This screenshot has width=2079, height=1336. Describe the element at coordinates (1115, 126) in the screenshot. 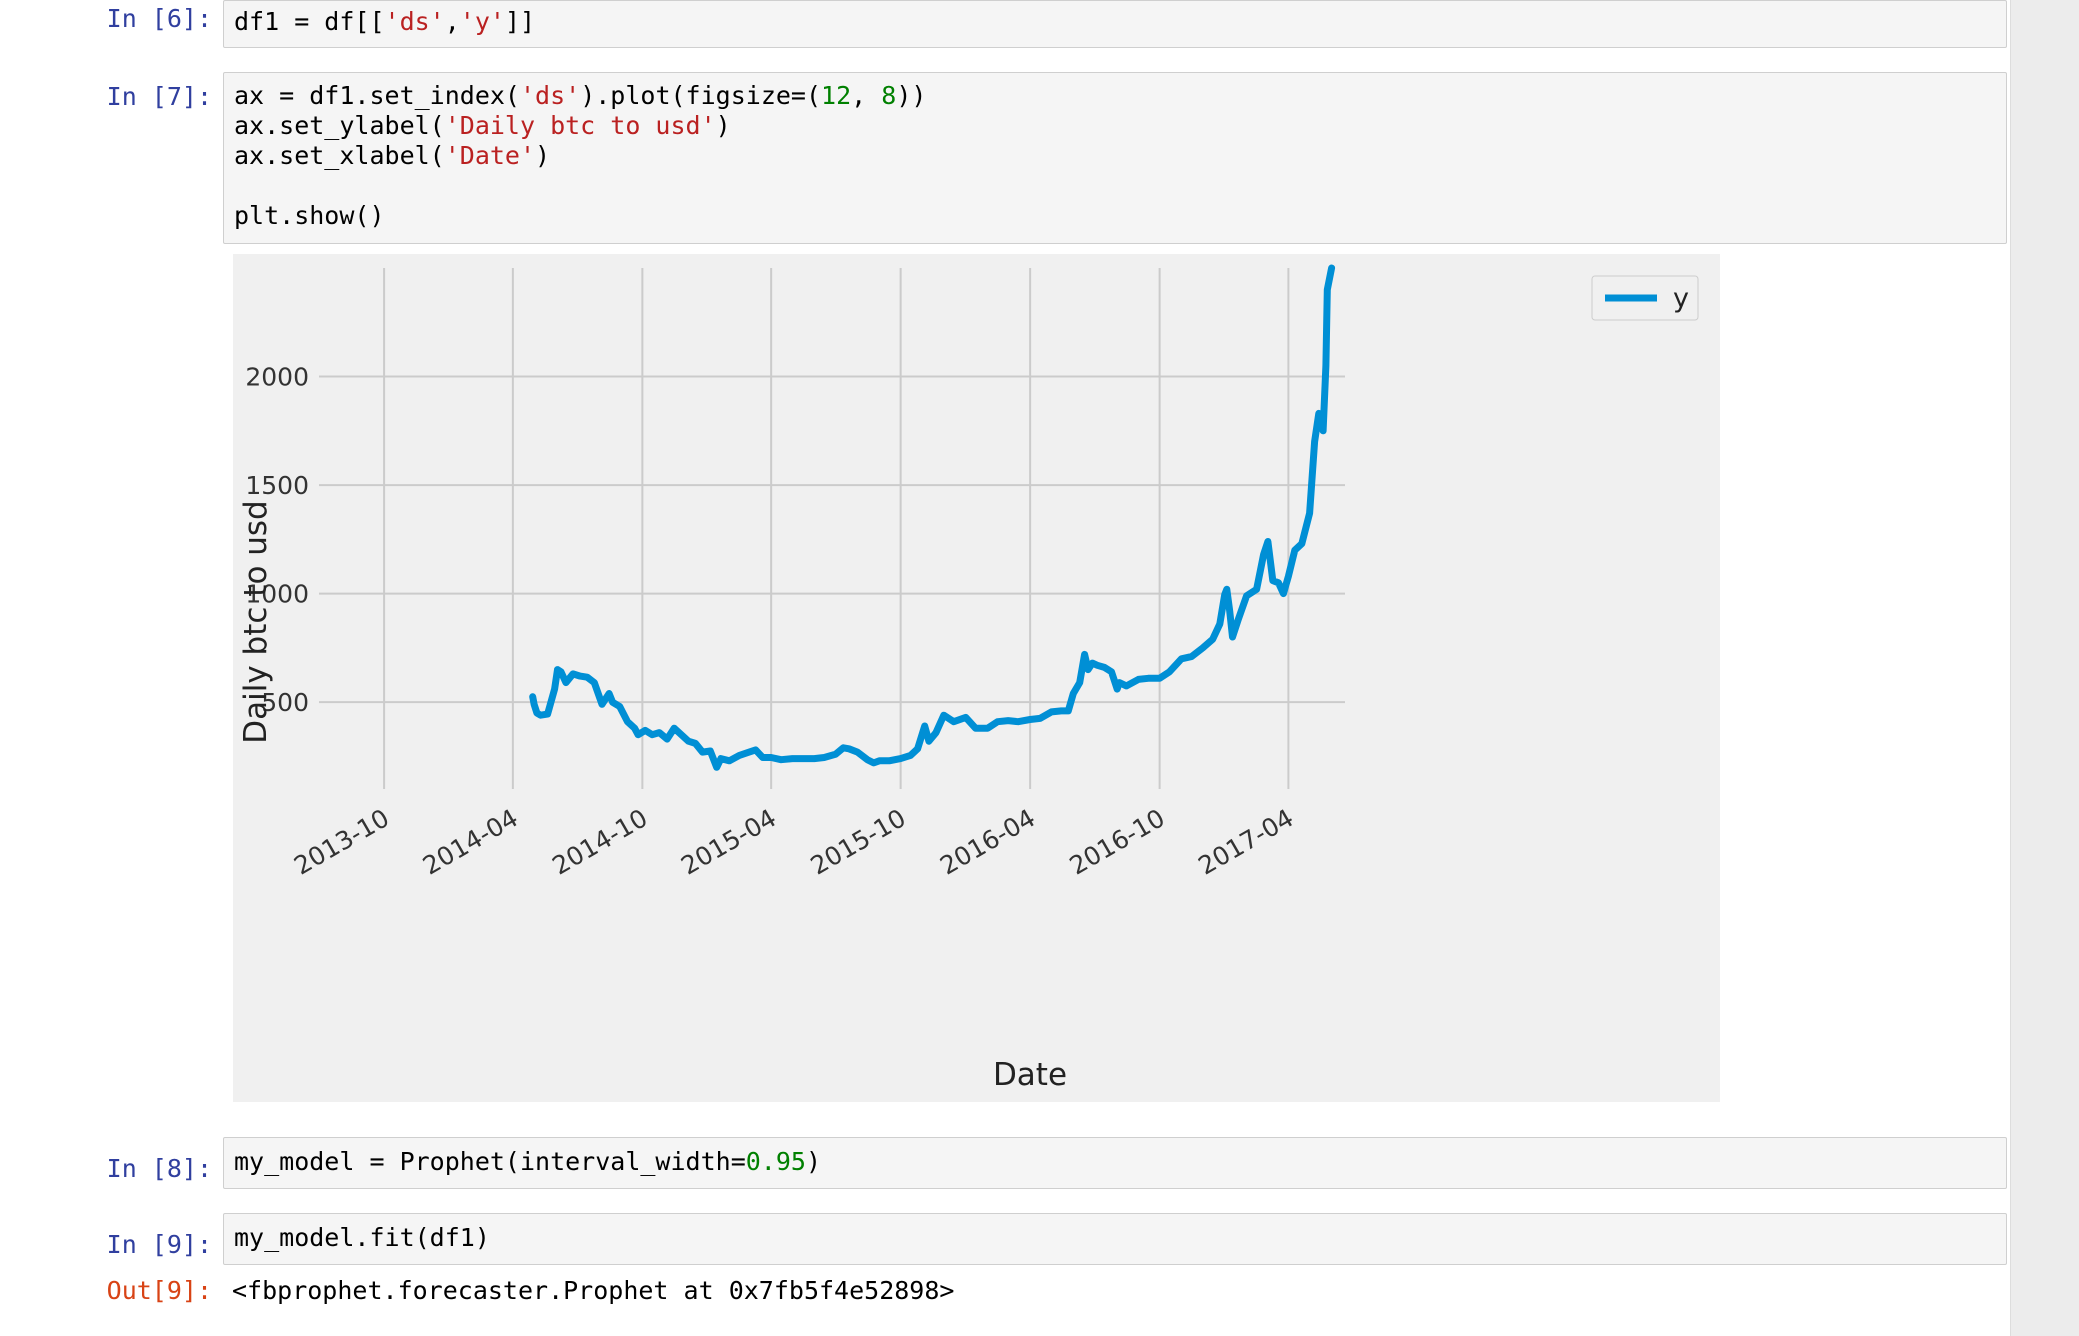

I see `code-line: ax.set_ylabel('Daily btc to usd')` at that location.